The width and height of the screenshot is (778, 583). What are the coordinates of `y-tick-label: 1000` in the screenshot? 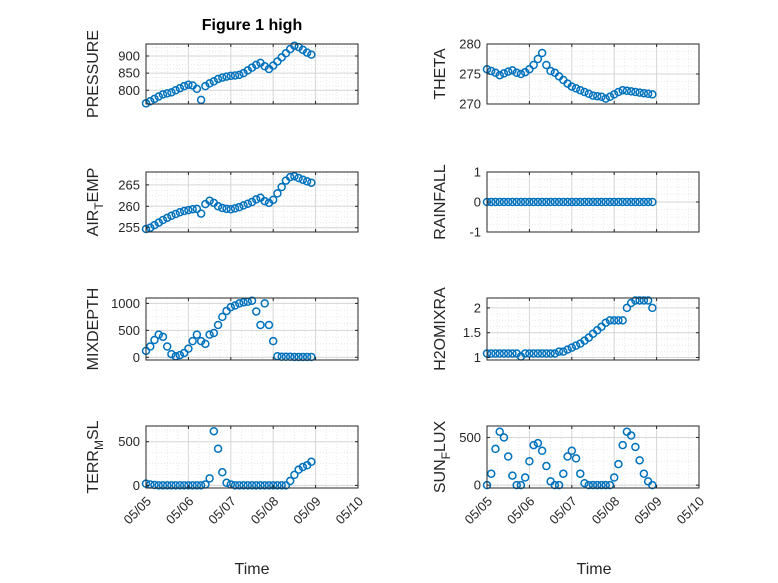 It's located at (125, 303).